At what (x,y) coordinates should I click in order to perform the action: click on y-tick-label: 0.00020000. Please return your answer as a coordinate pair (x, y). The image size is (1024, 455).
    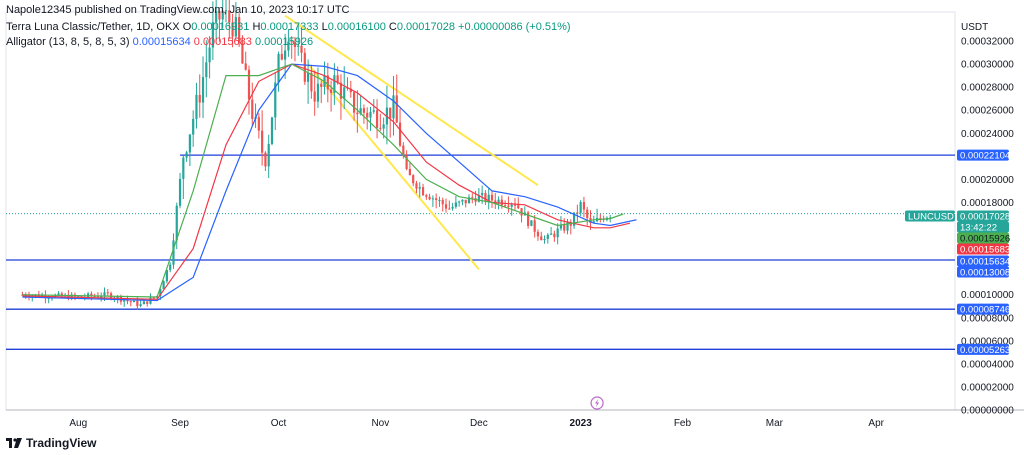
    Looking at the image, I should click on (987, 180).